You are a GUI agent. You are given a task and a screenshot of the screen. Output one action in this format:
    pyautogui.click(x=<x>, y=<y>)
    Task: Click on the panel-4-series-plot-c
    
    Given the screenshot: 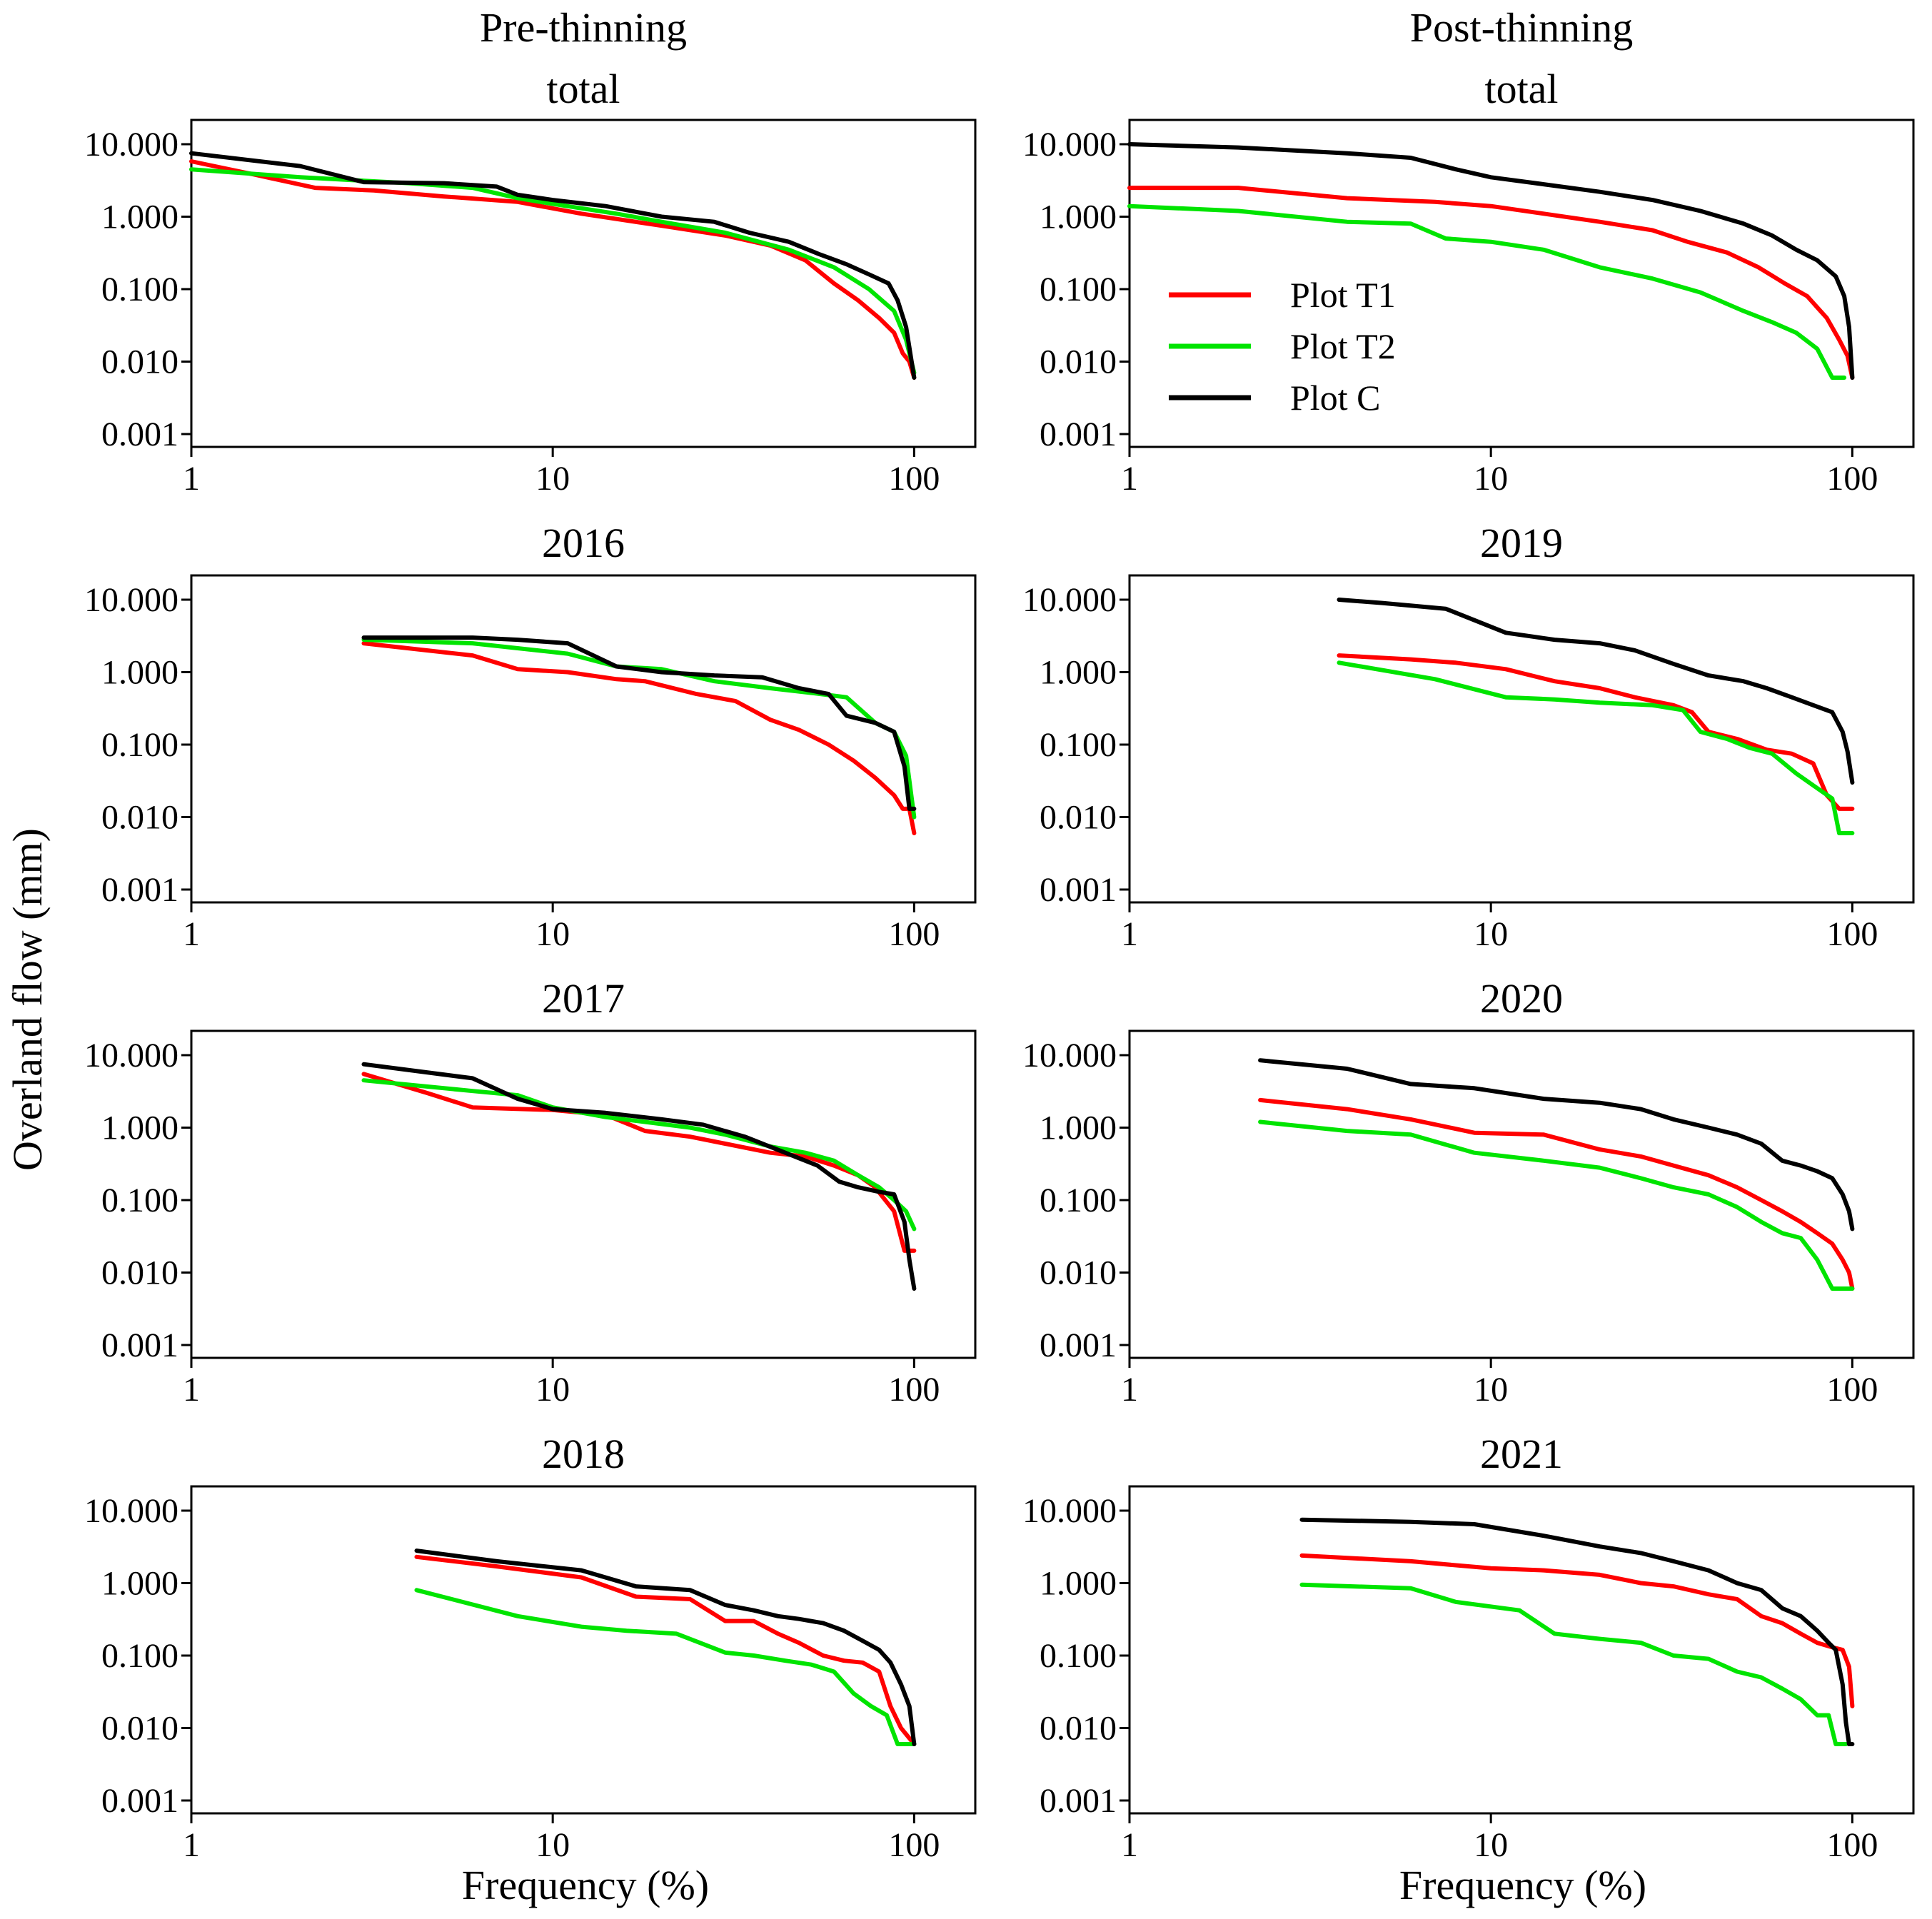 What is the action you would take?
    pyautogui.click(x=1596, y=691)
    